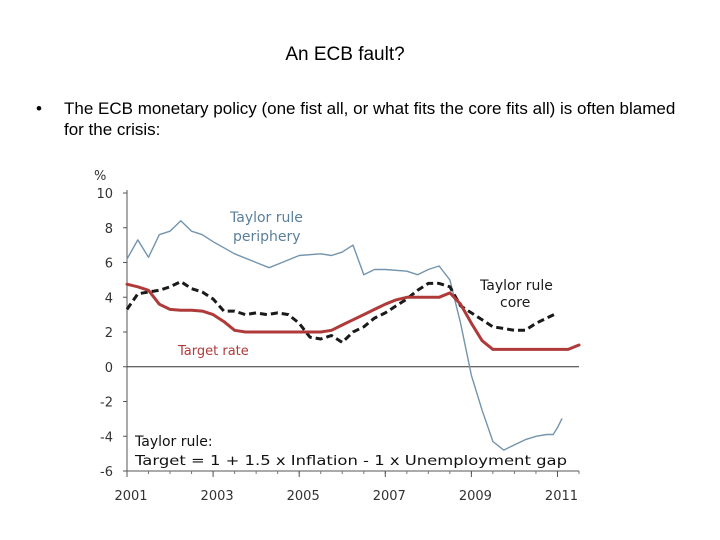 This screenshot has height=540, width=720. I want to click on annotation-periphery-line1: Taylor rule, so click(266, 218).